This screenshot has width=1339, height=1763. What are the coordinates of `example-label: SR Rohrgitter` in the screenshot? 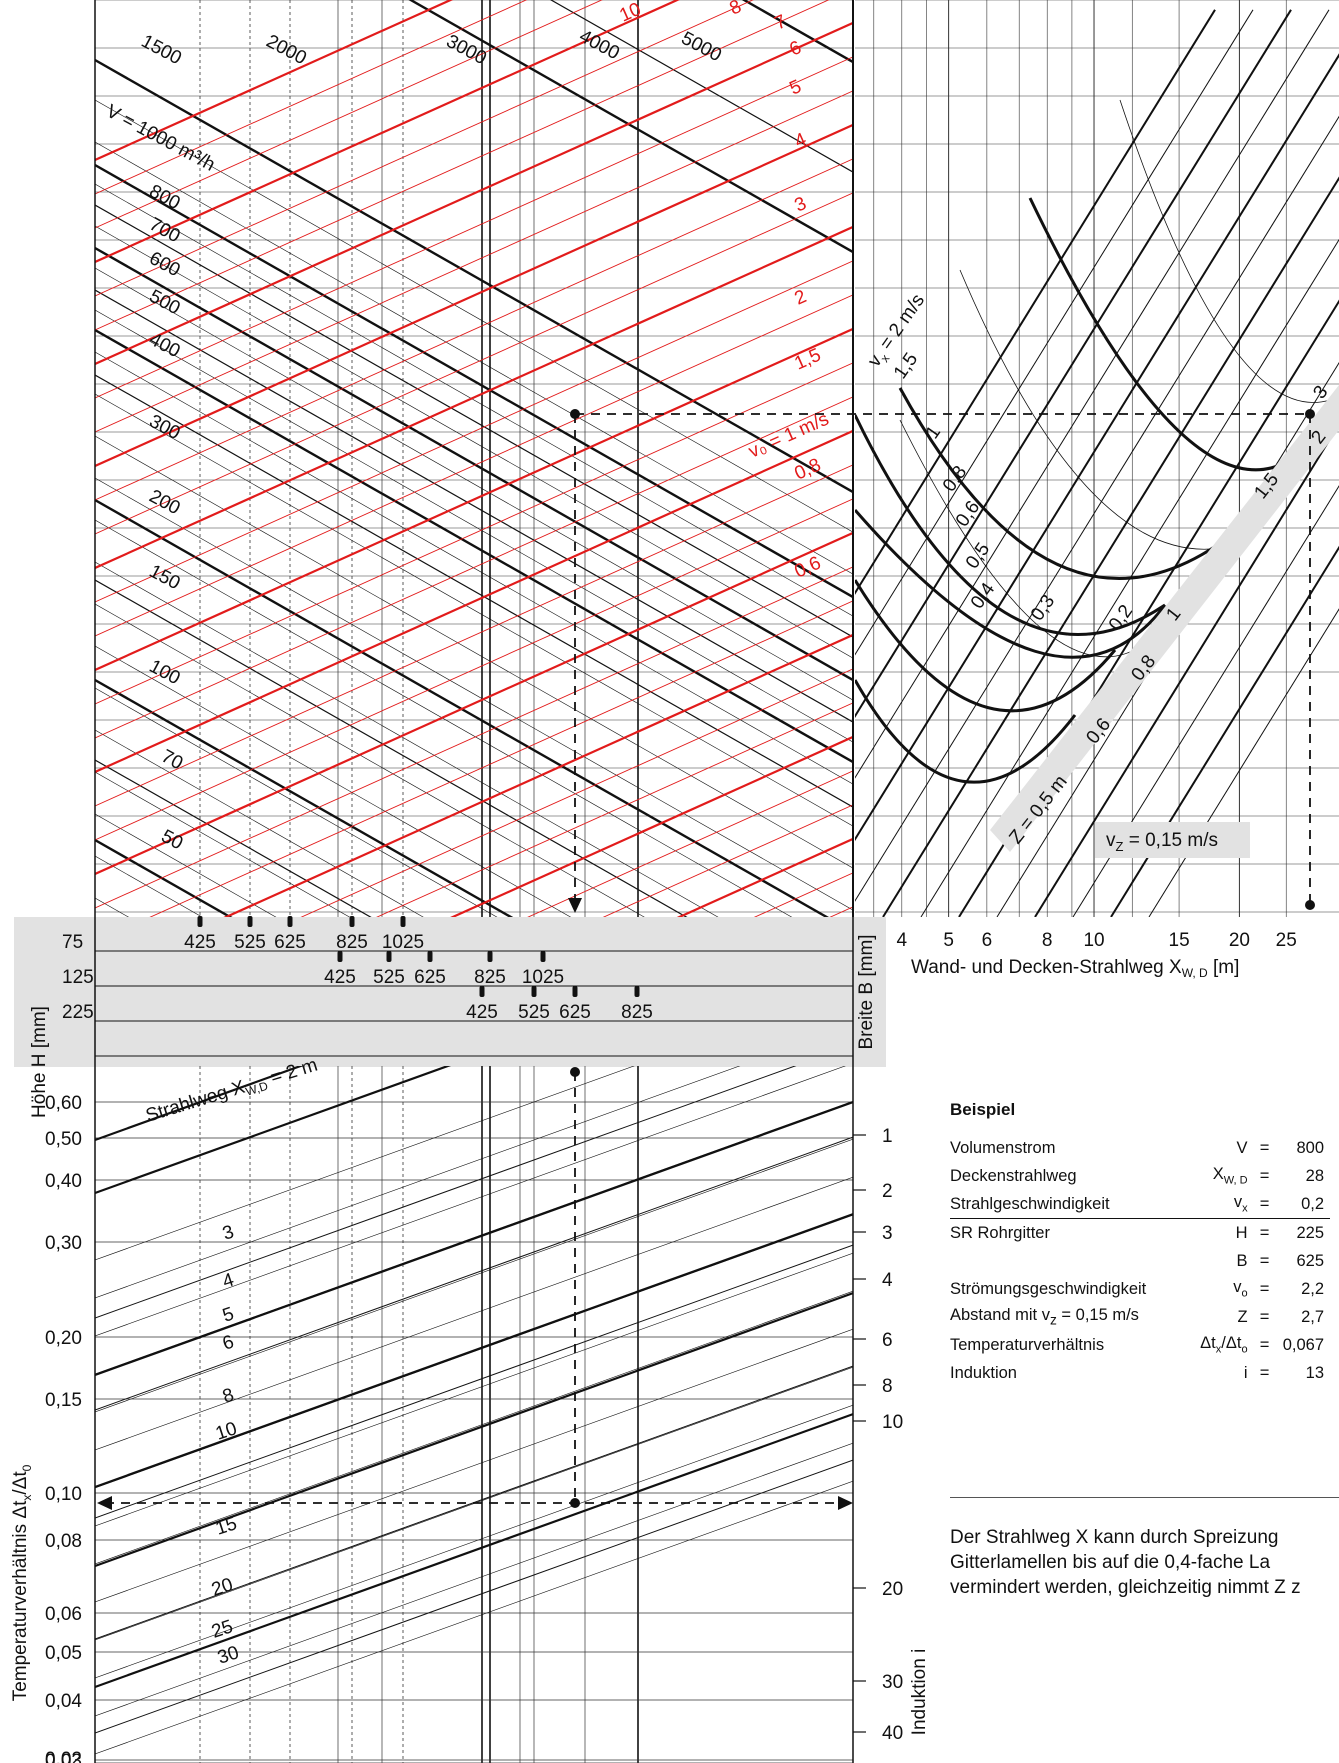 It's located at (1000, 1232).